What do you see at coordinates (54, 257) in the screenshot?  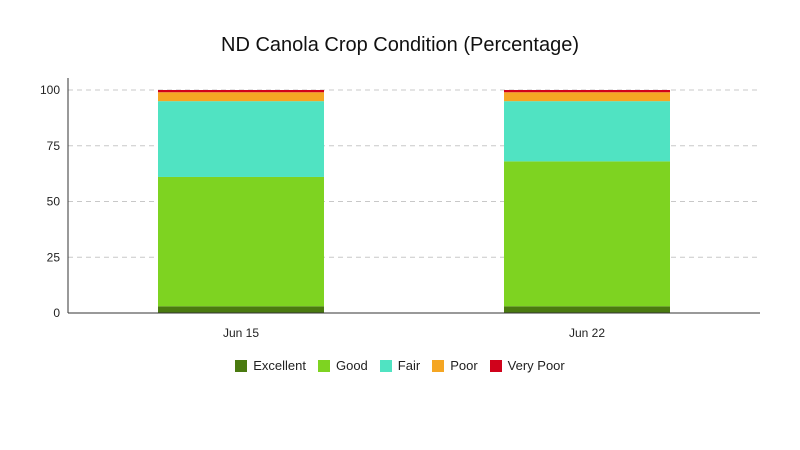 I see `y-tick-label: 25` at bounding box center [54, 257].